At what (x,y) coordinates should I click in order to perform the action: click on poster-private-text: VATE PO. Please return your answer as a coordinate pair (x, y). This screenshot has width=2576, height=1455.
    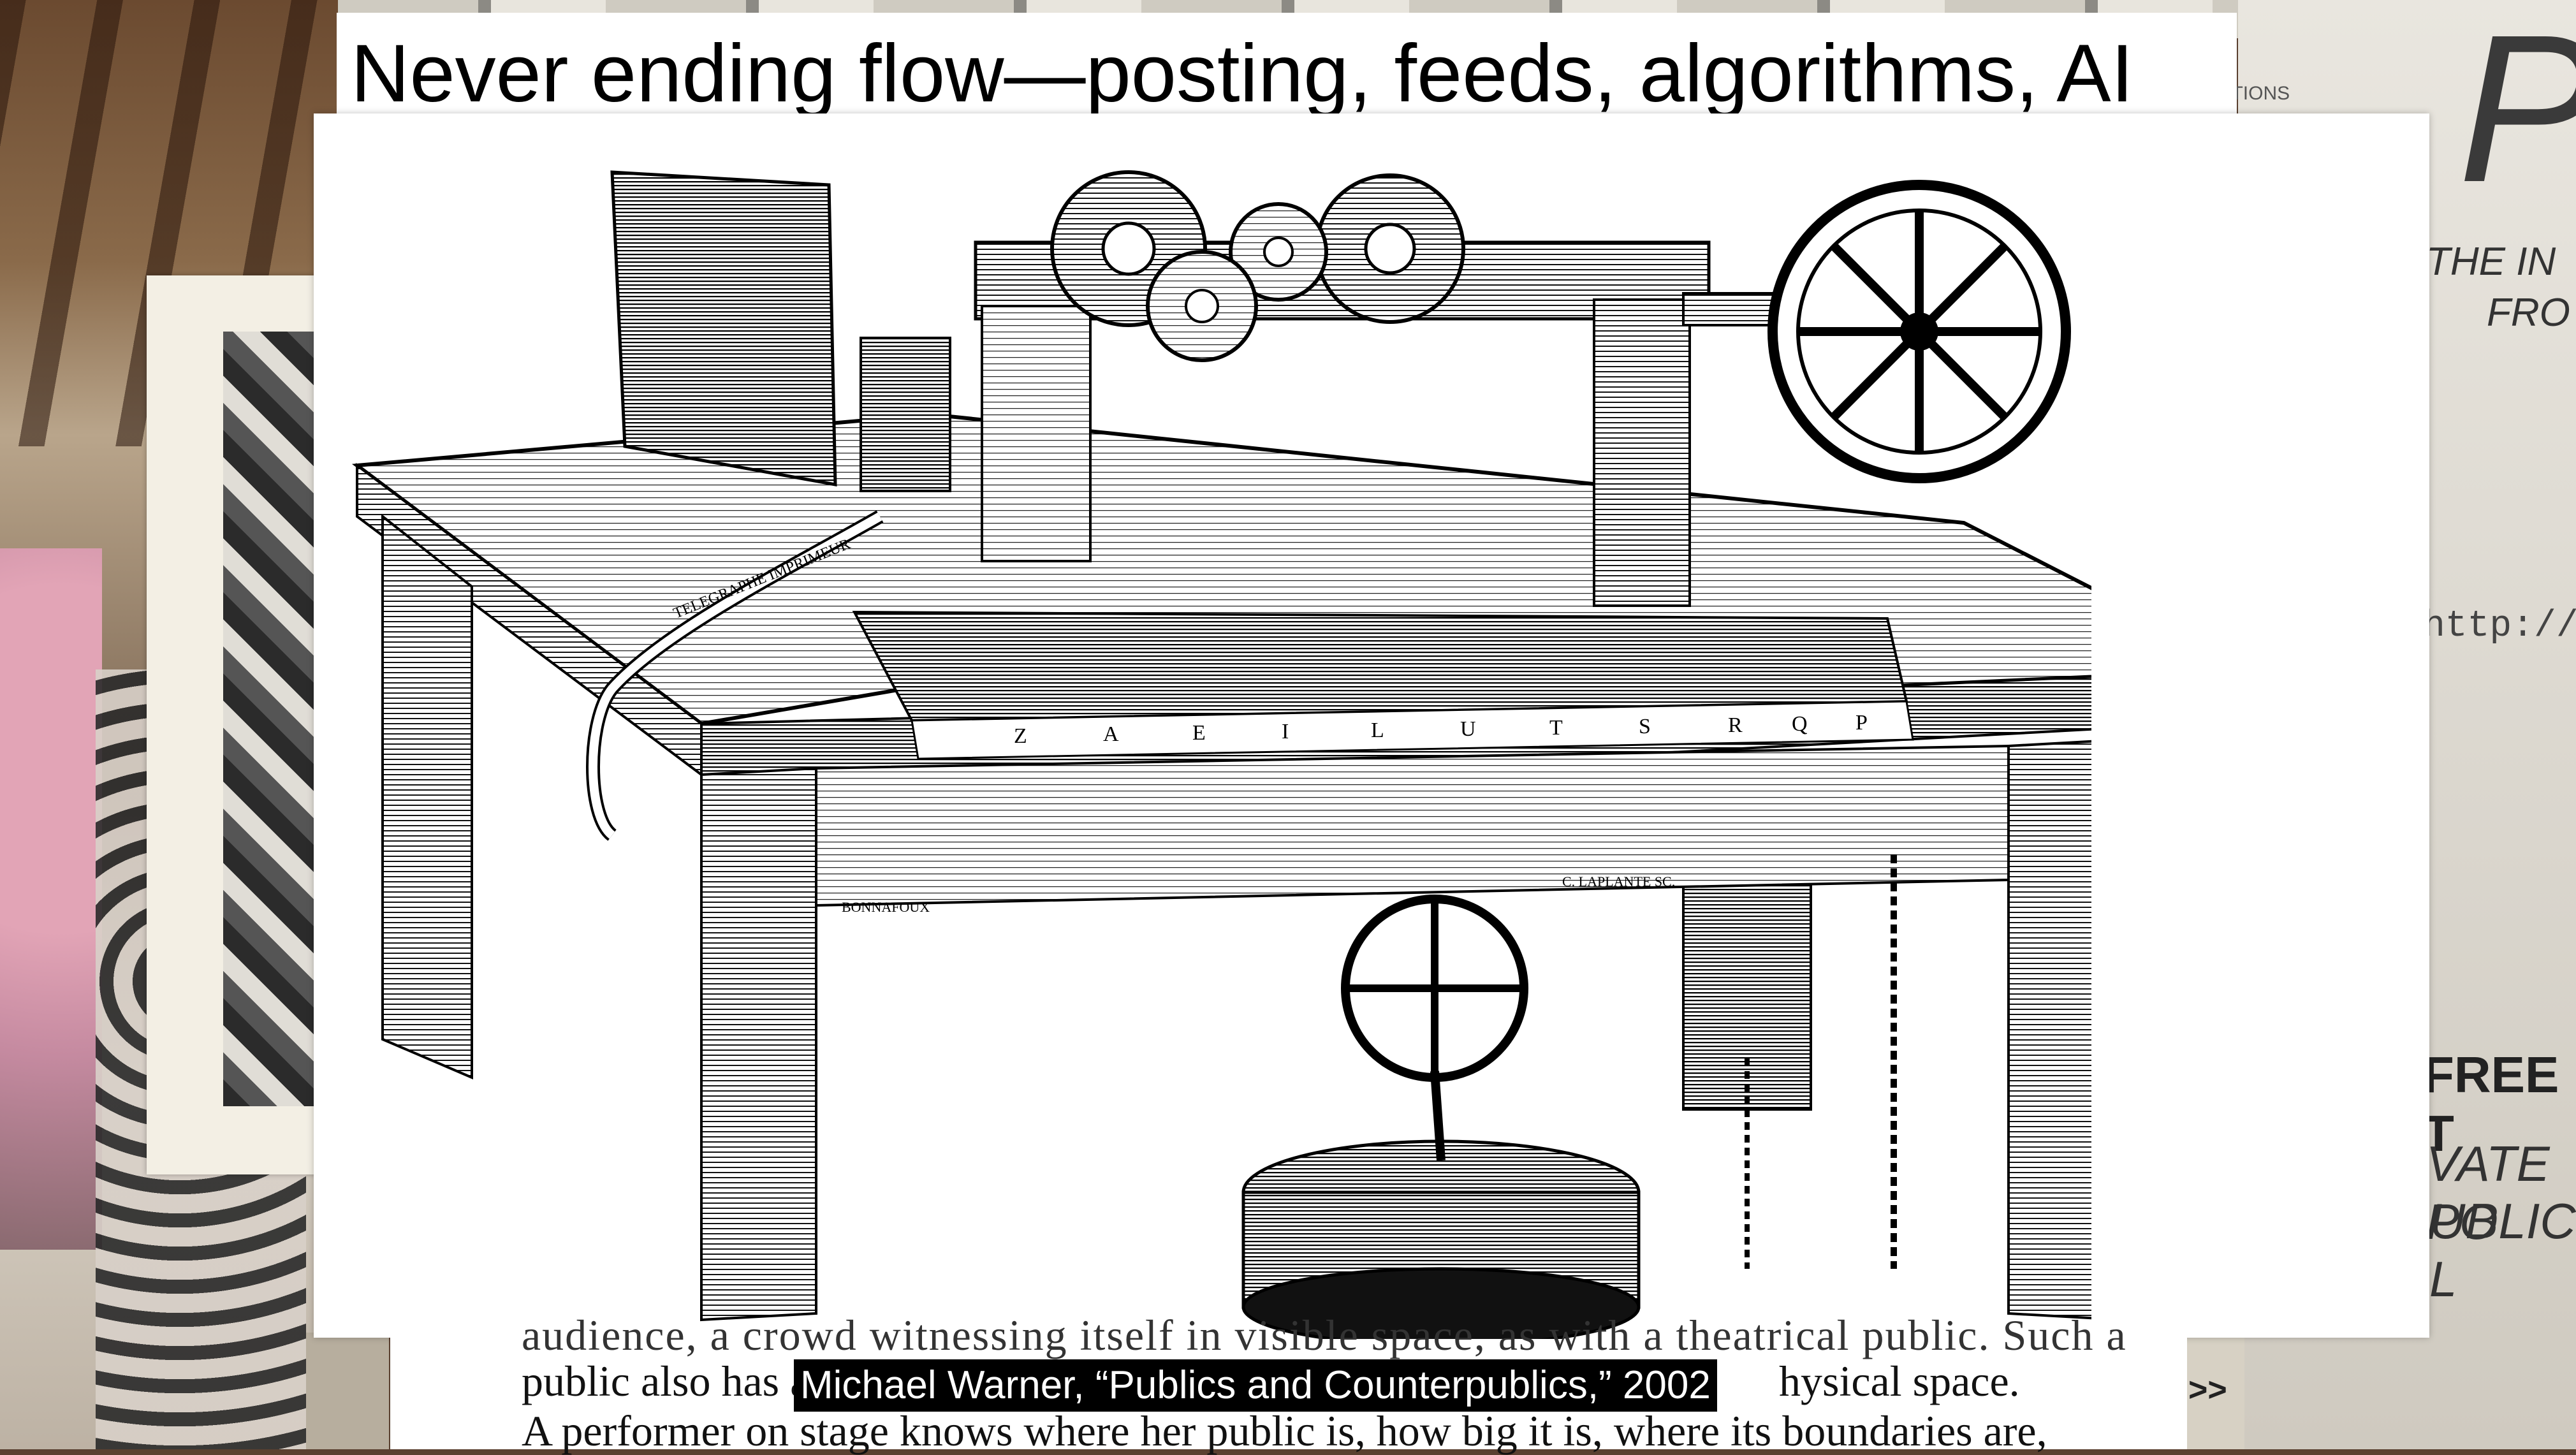
    Looking at the image, I should click on (2488, 1193).